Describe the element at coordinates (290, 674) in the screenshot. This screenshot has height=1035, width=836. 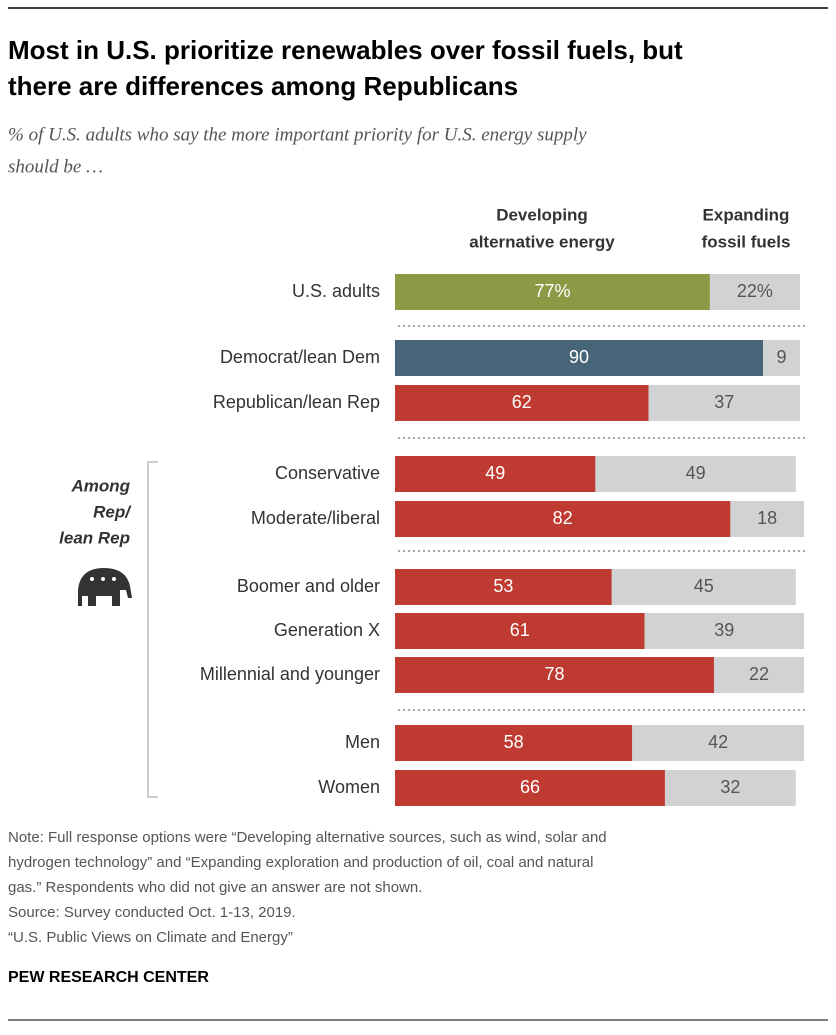
I see `category-label: Millennial and younger` at that location.